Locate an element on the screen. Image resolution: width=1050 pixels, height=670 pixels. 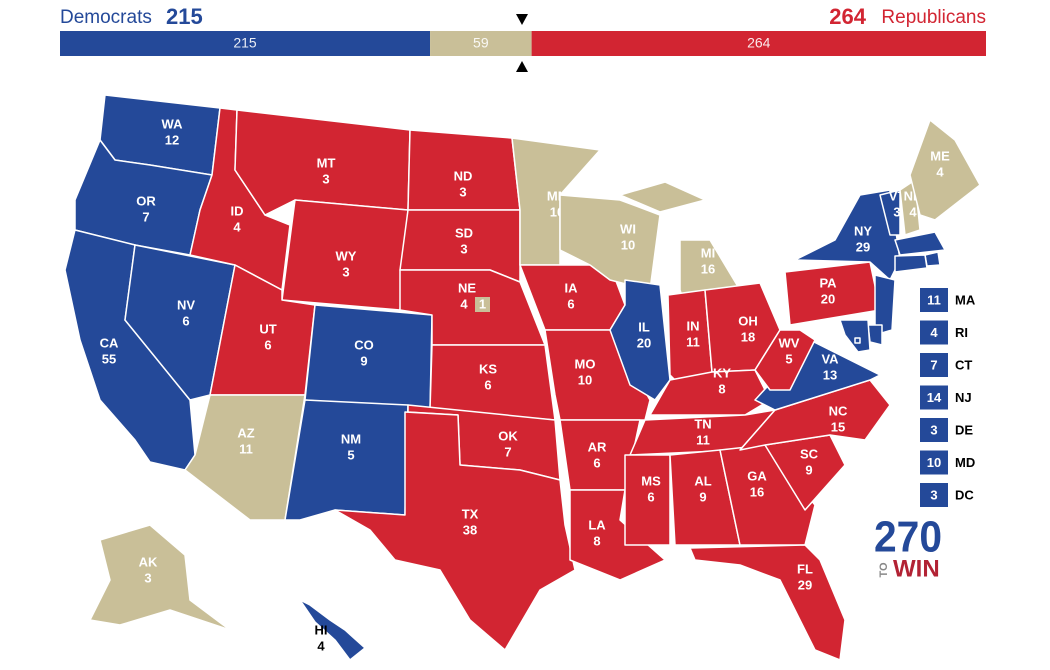
state-abbr: AZ is located at coordinates (245, 432).